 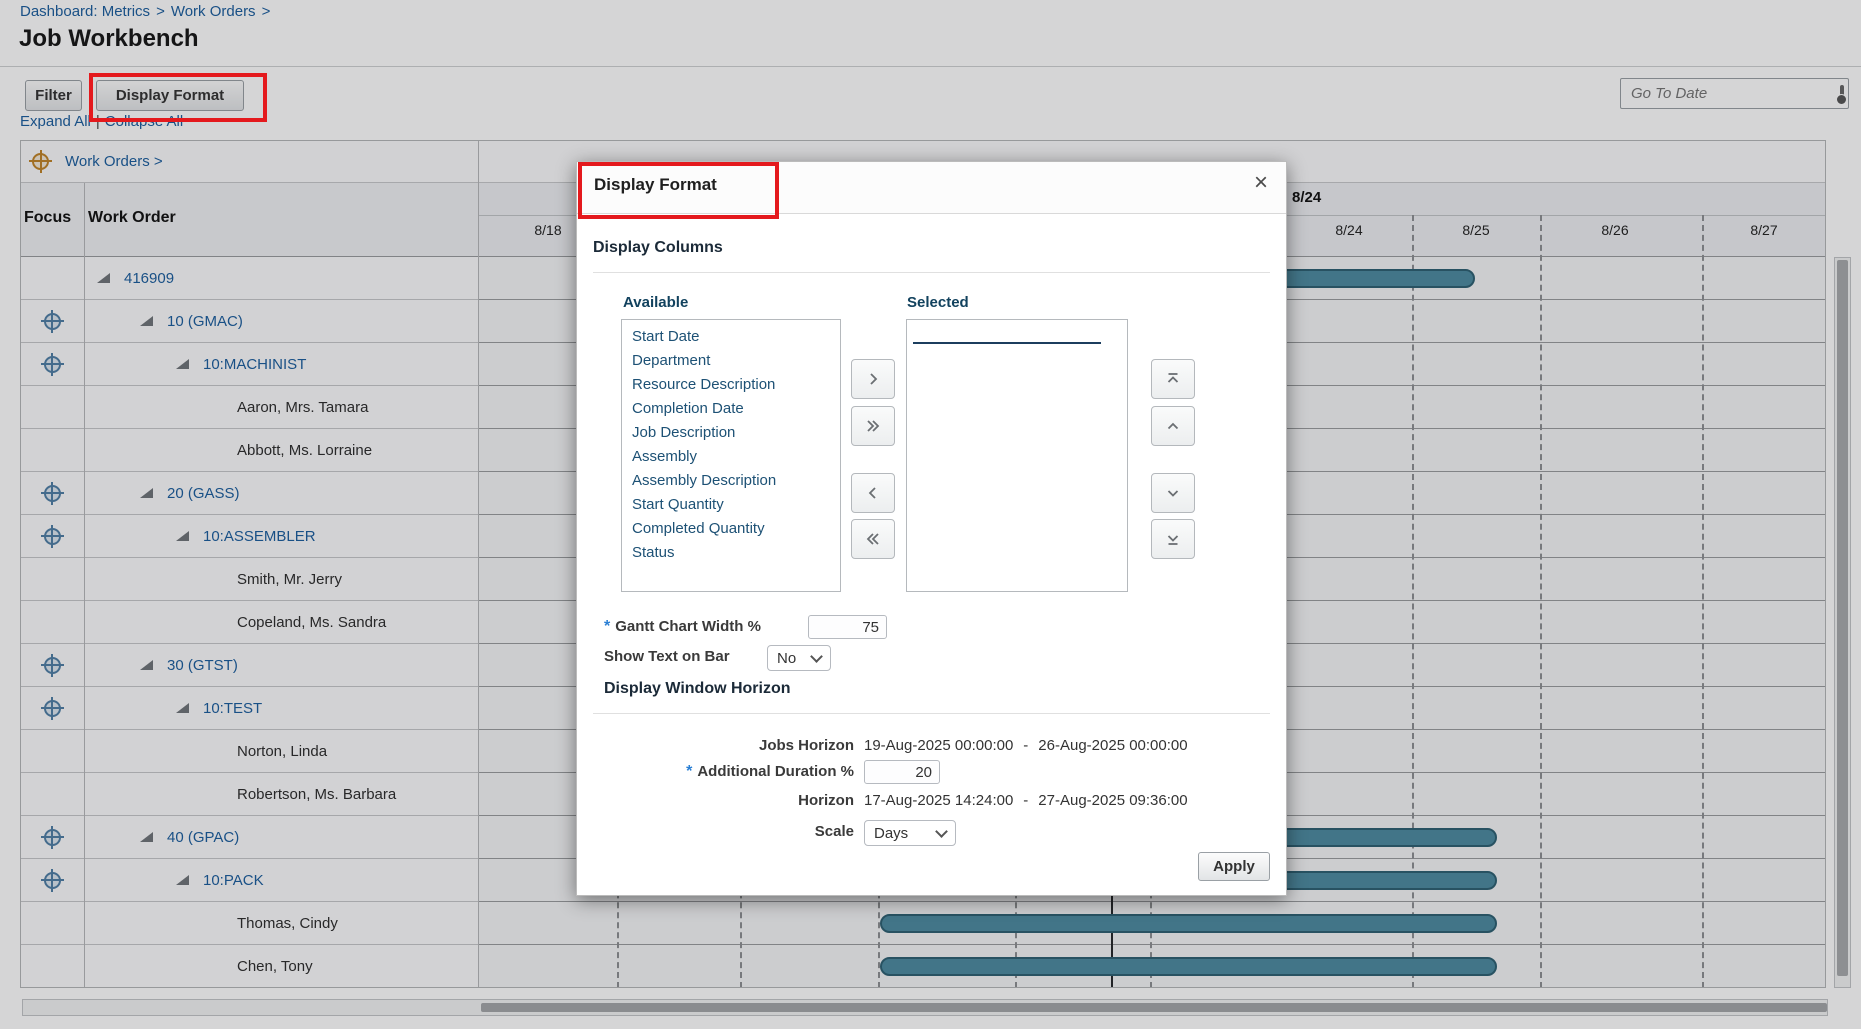 What do you see at coordinates (1017, 455) in the screenshot?
I see `selected-list` at bounding box center [1017, 455].